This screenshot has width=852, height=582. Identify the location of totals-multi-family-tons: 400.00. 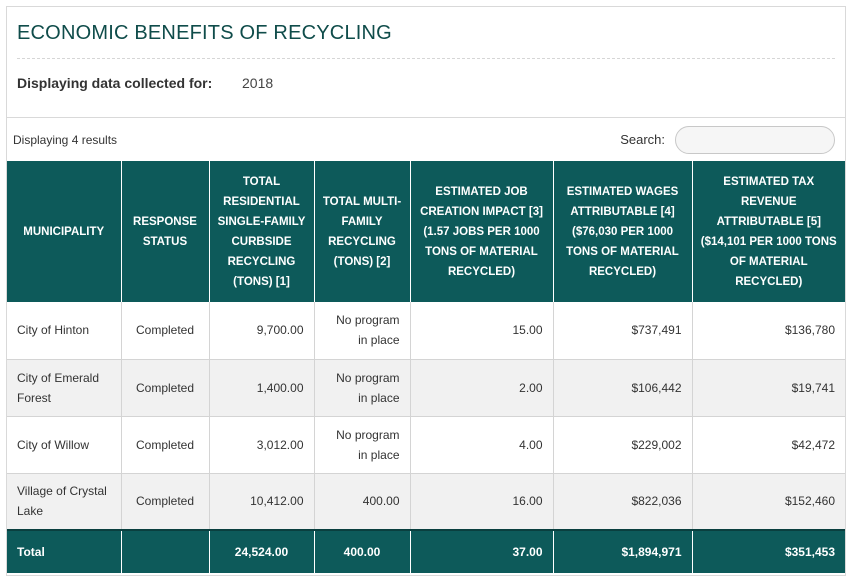
(362, 551).